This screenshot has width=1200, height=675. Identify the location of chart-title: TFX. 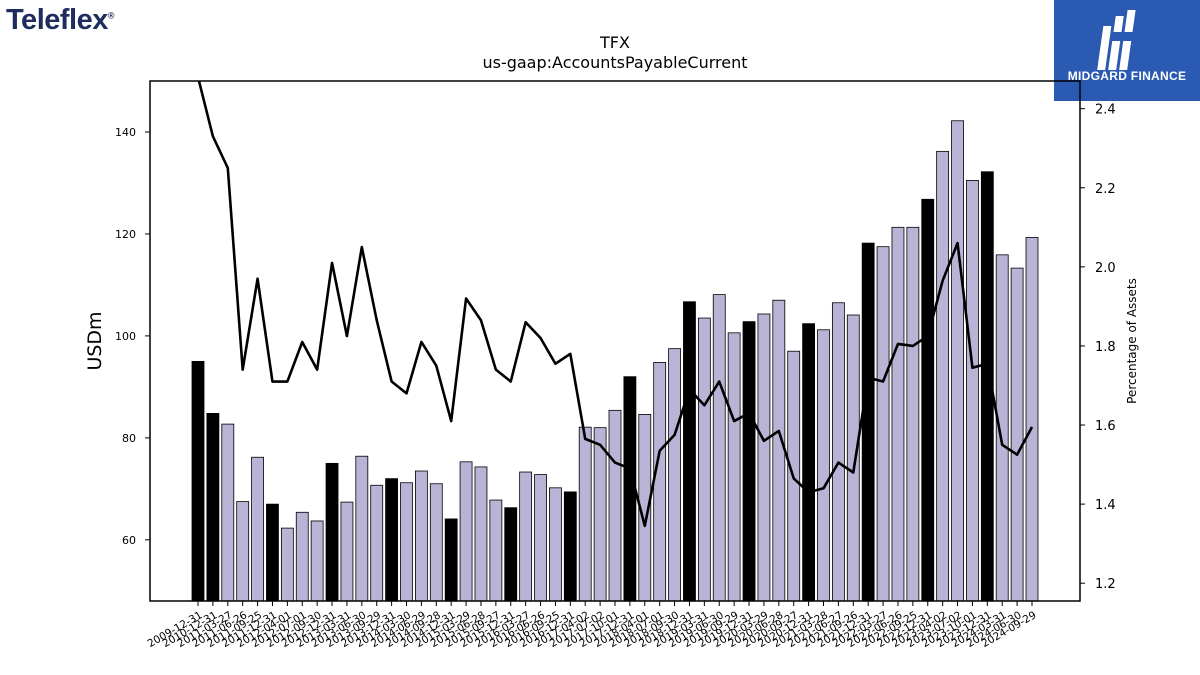
(614, 42).